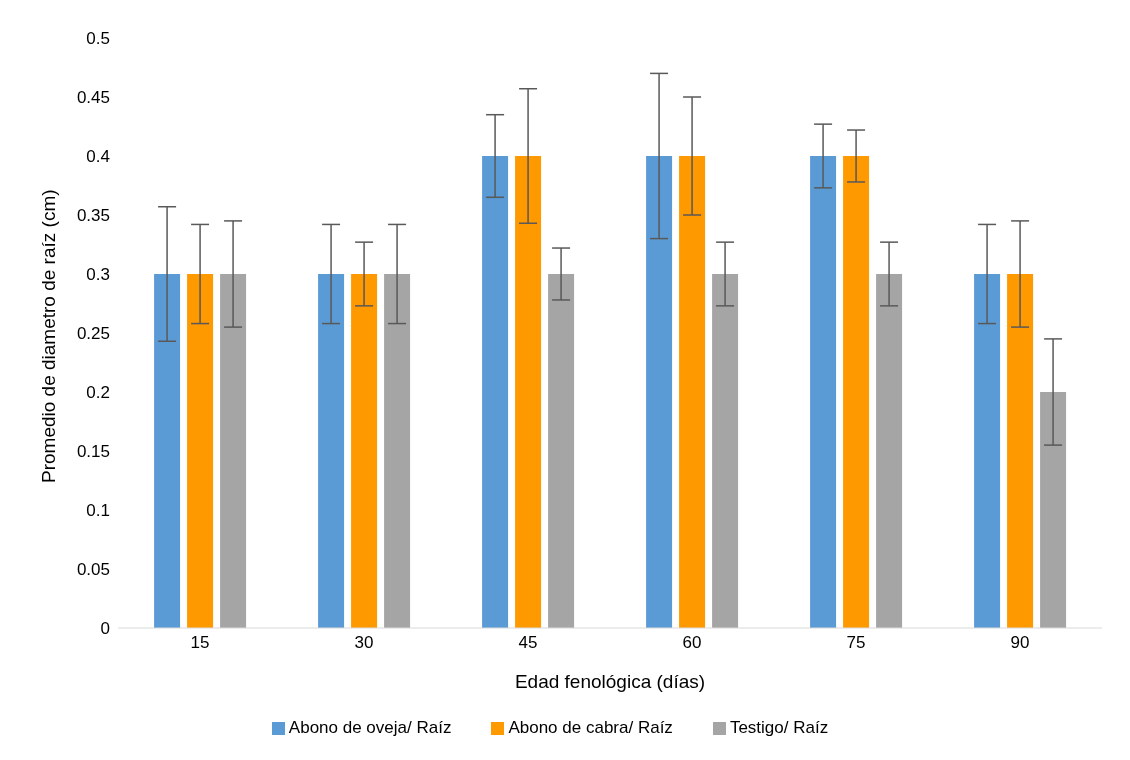 Image resolution: width=1130 pixels, height=760 pixels. What do you see at coordinates (98, 157) in the screenshot?
I see `y-tick-label: 0.4` at bounding box center [98, 157].